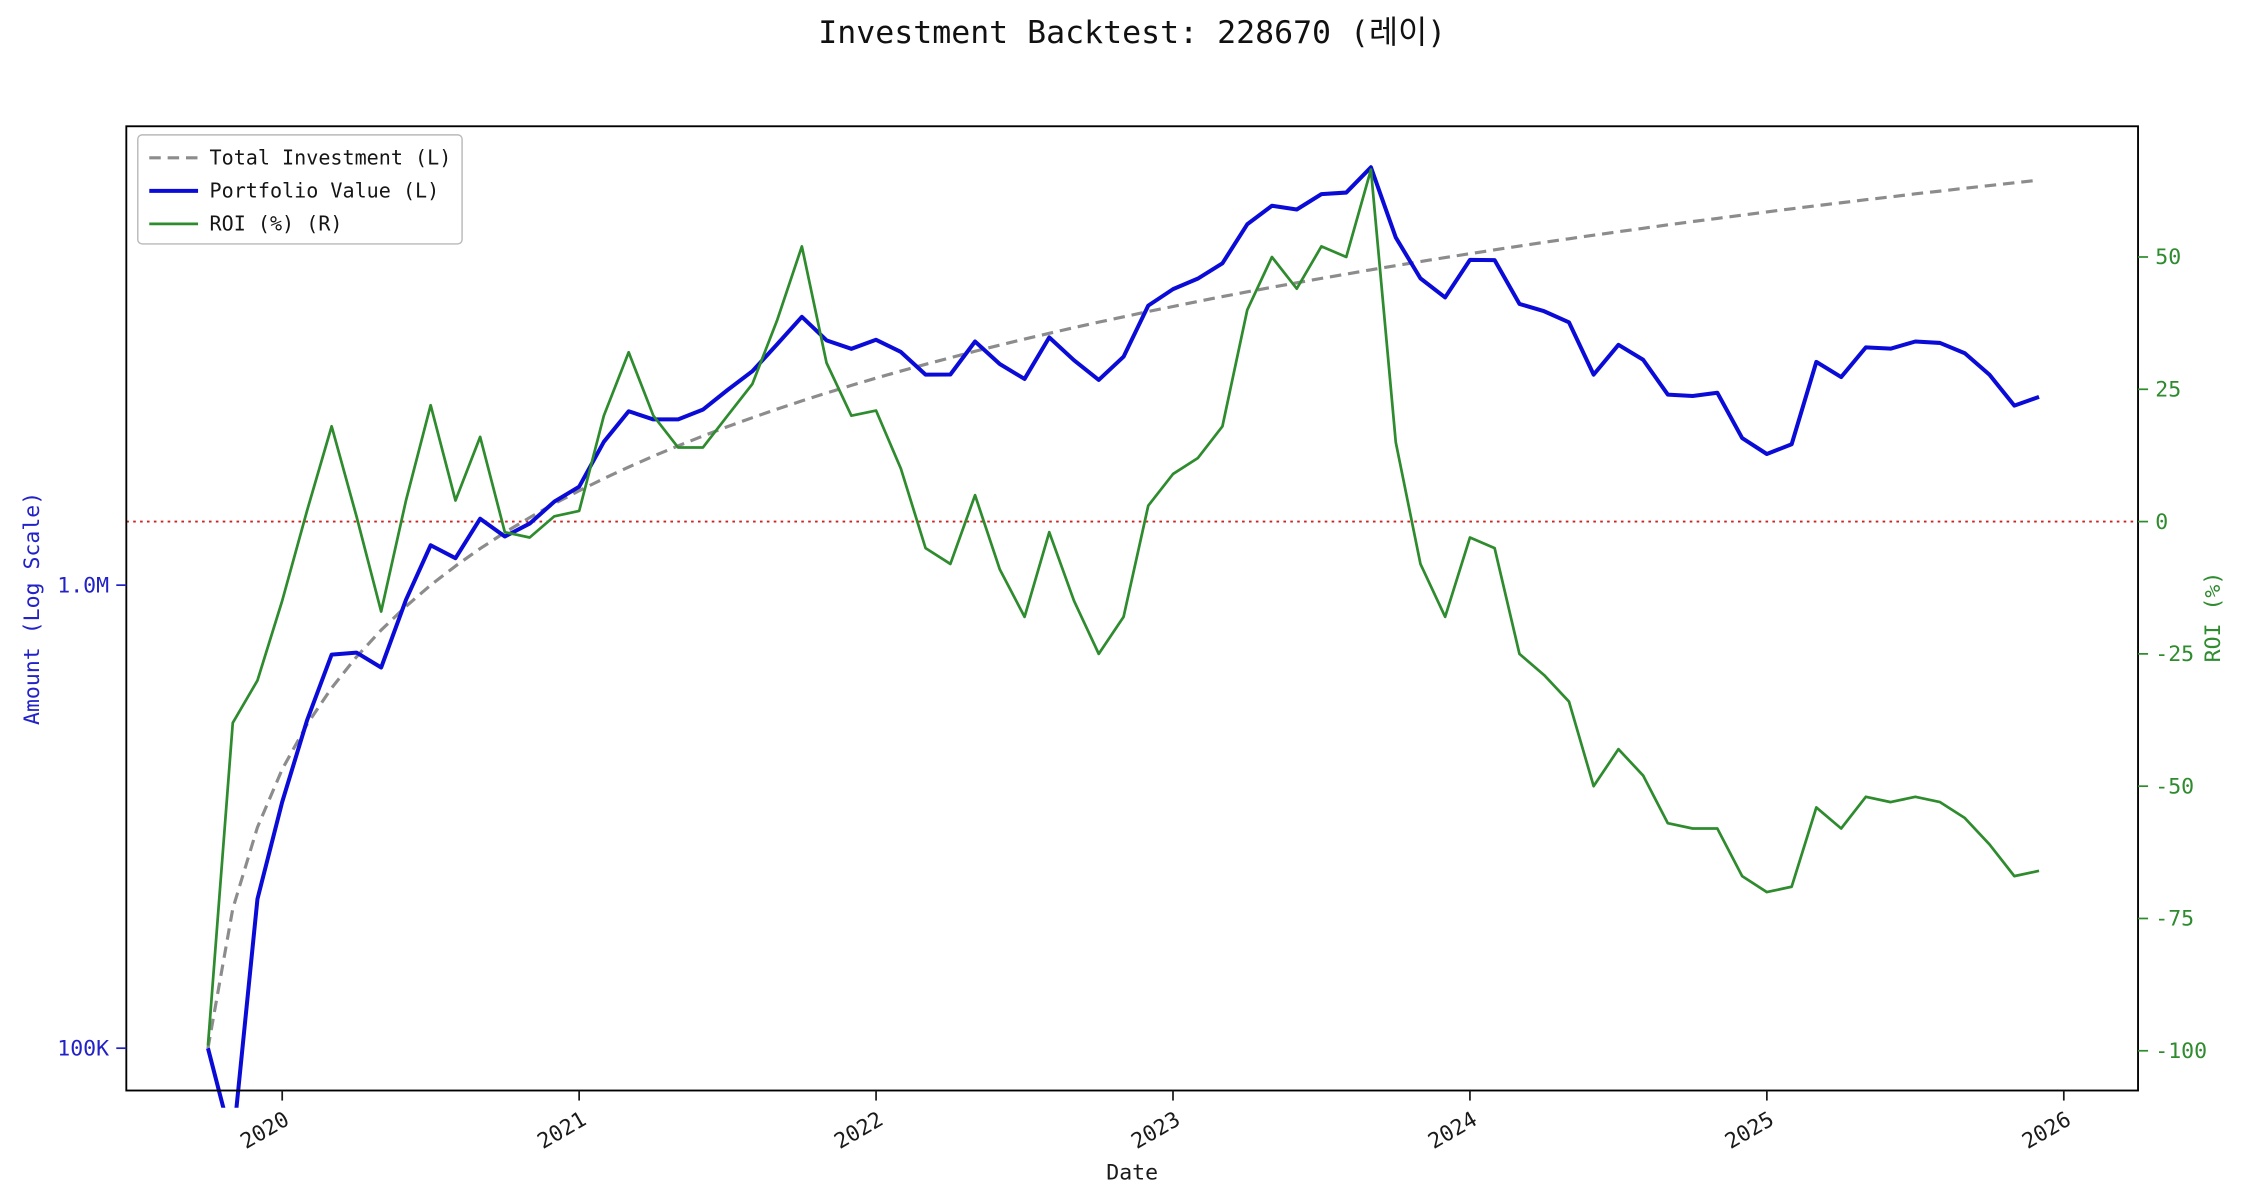 The image size is (2250, 1200). Describe the element at coordinates (2168, 389) in the screenshot. I see `y-right-tick-label: 25` at that location.